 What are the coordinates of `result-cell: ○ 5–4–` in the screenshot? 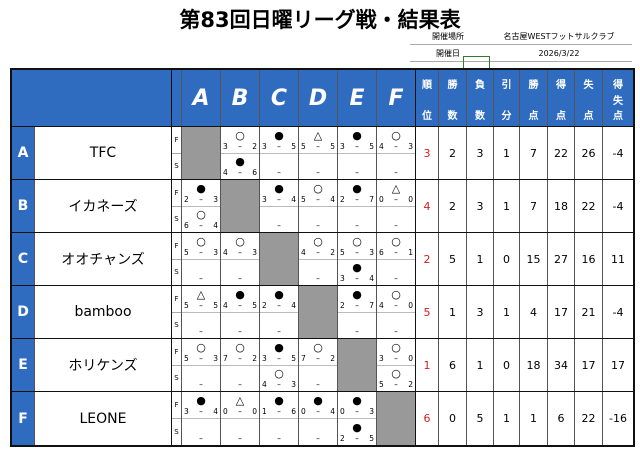 It's located at (318, 206).